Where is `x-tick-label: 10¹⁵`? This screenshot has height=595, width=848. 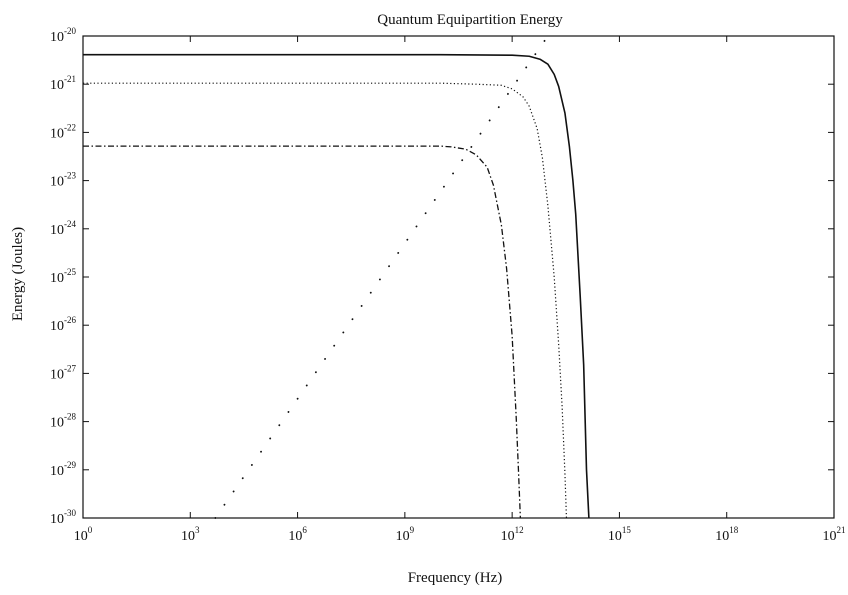 x-tick-label: 10¹⁵ is located at coordinates (620, 534).